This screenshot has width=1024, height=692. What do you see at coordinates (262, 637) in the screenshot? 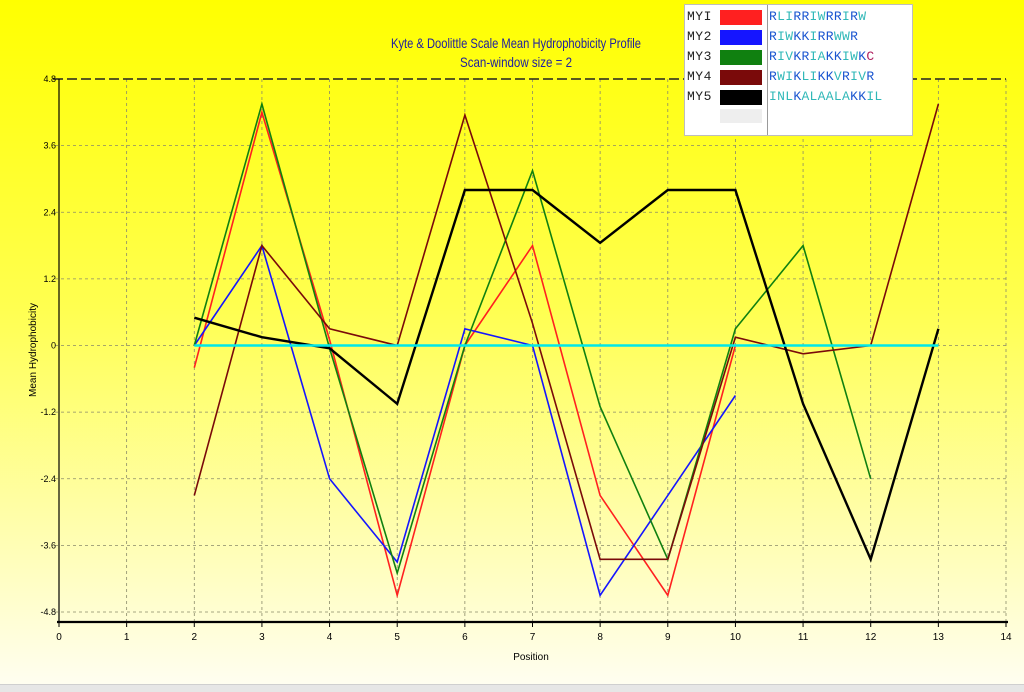
I see `x-tick-label: 3` at bounding box center [262, 637].